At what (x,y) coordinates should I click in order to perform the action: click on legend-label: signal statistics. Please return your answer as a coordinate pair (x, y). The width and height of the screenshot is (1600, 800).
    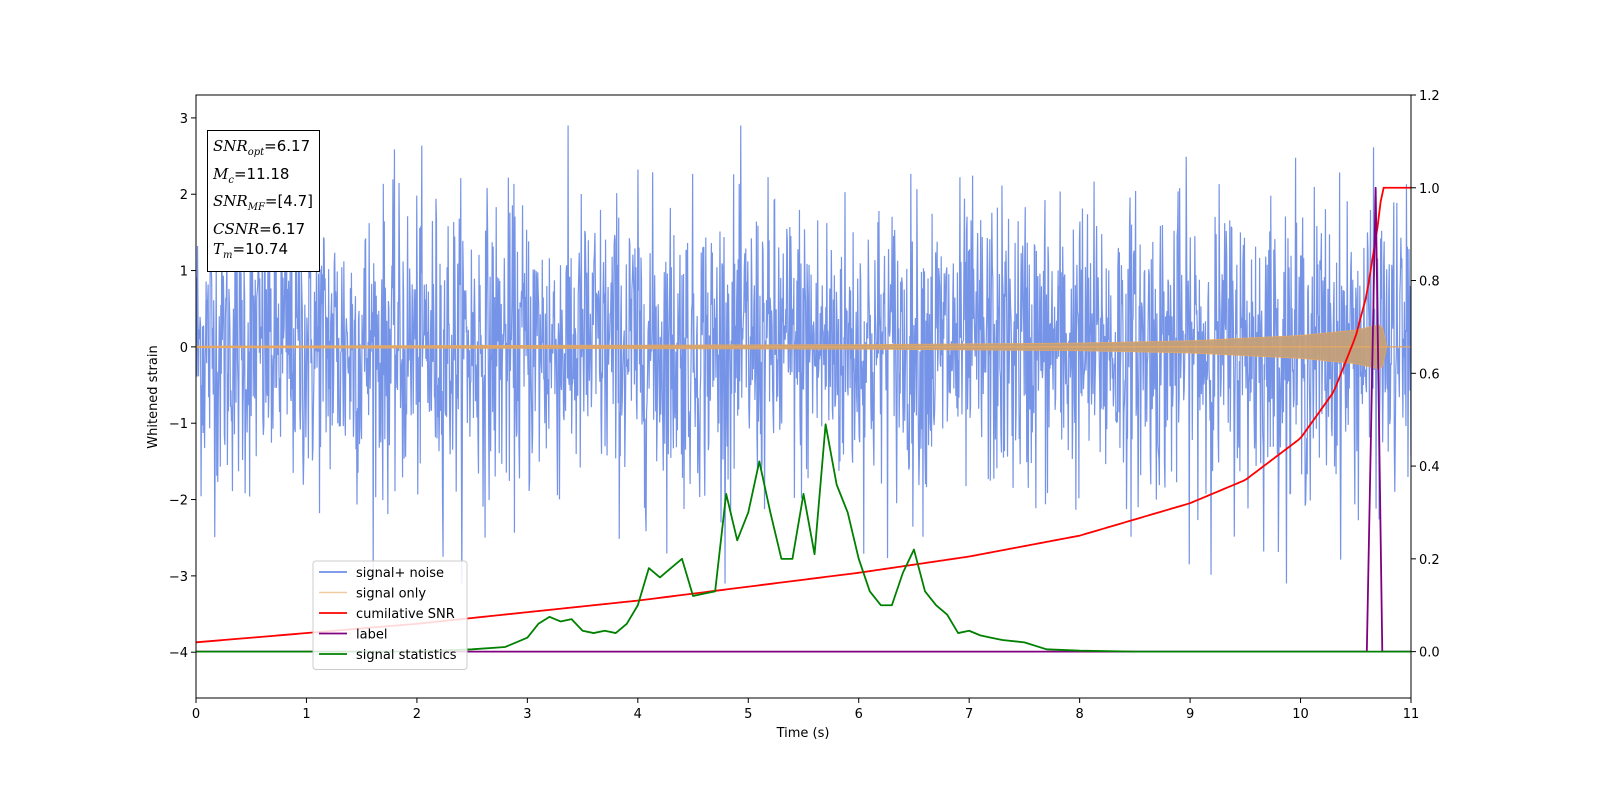
    Looking at the image, I should click on (406, 655).